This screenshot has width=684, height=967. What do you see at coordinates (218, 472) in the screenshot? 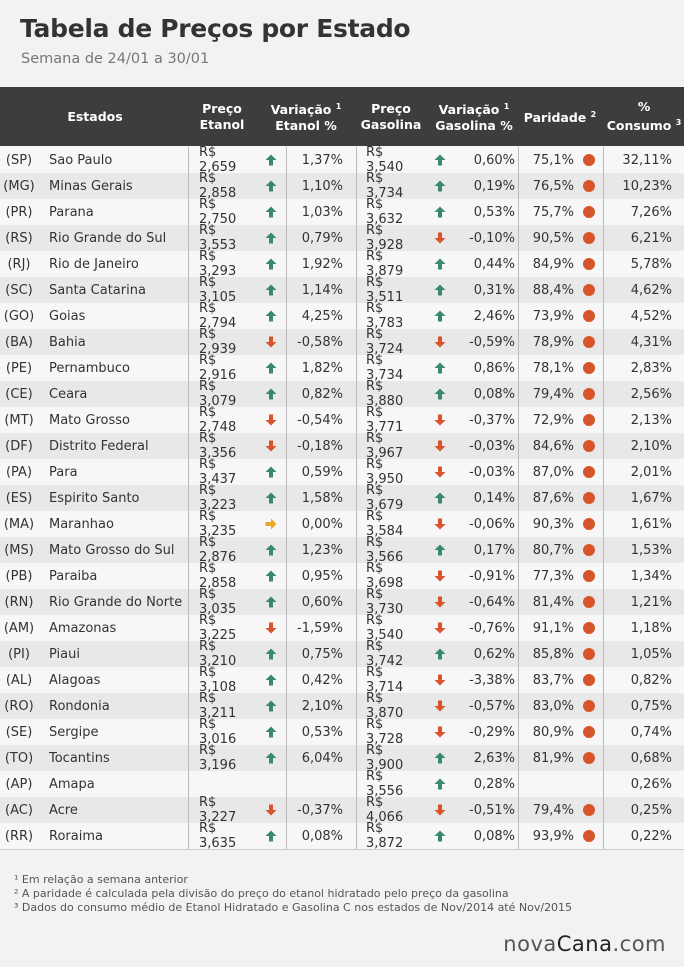
I see `ethanol-price: R$ 3,437` at bounding box center [218, 472].